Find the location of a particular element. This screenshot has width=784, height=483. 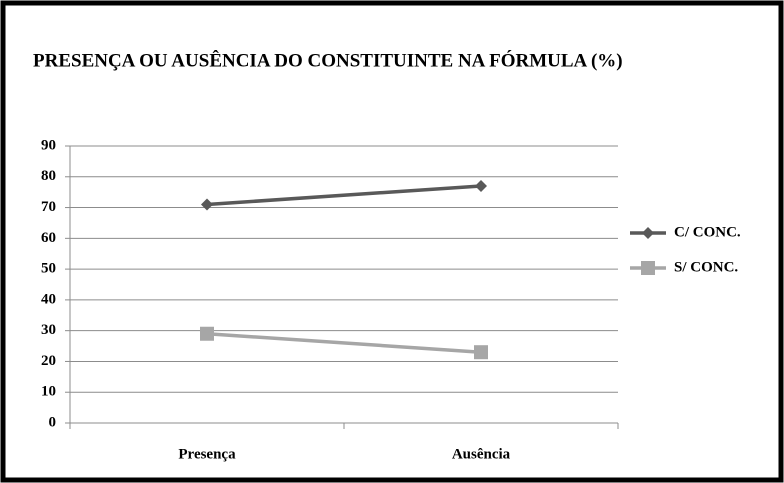

x-tick-label: Ausência is located at coordinates (481, 454).